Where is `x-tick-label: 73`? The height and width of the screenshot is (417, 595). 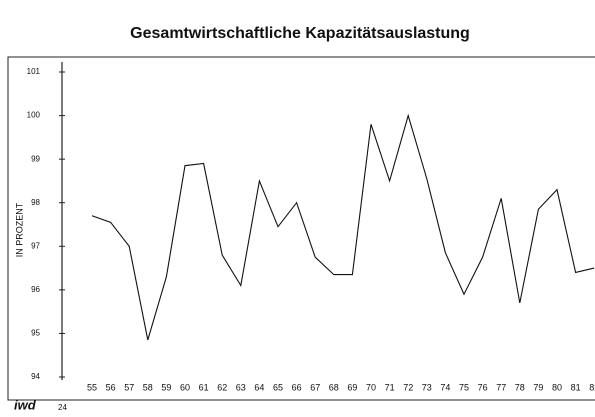 x-tick-label: 73 is located at coordinates (427, 387).